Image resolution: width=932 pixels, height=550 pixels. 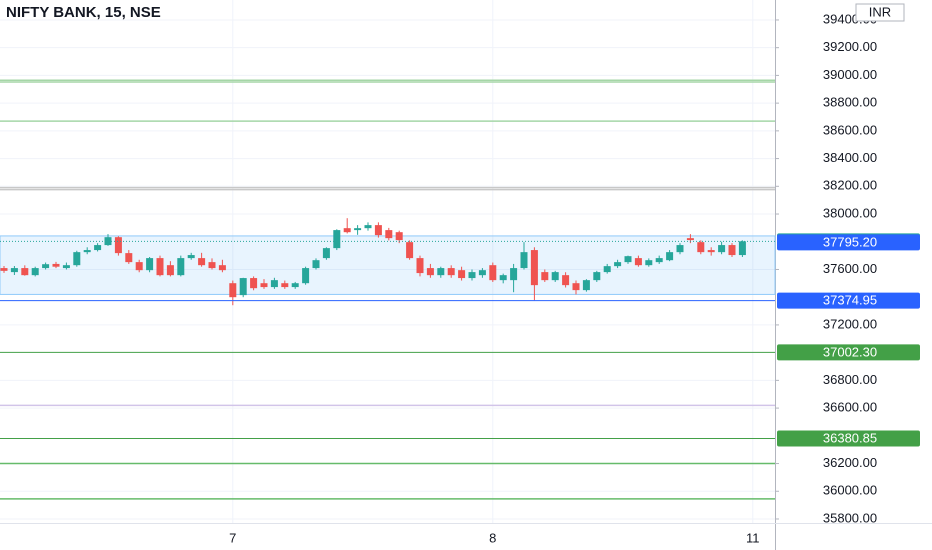 I want to click on y-tick-label: 35800.00, so click(x=850, y=517).